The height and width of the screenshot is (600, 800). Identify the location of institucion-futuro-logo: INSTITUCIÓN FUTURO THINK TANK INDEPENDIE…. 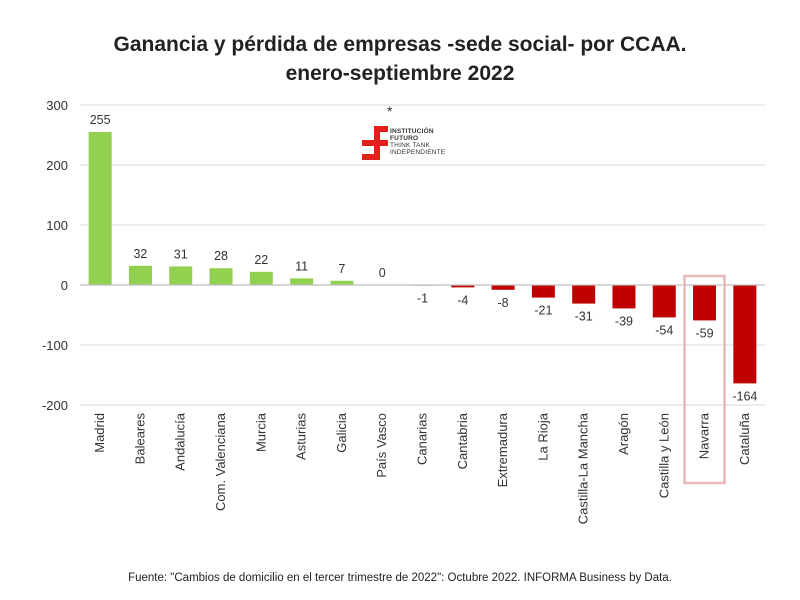
(412, 144).